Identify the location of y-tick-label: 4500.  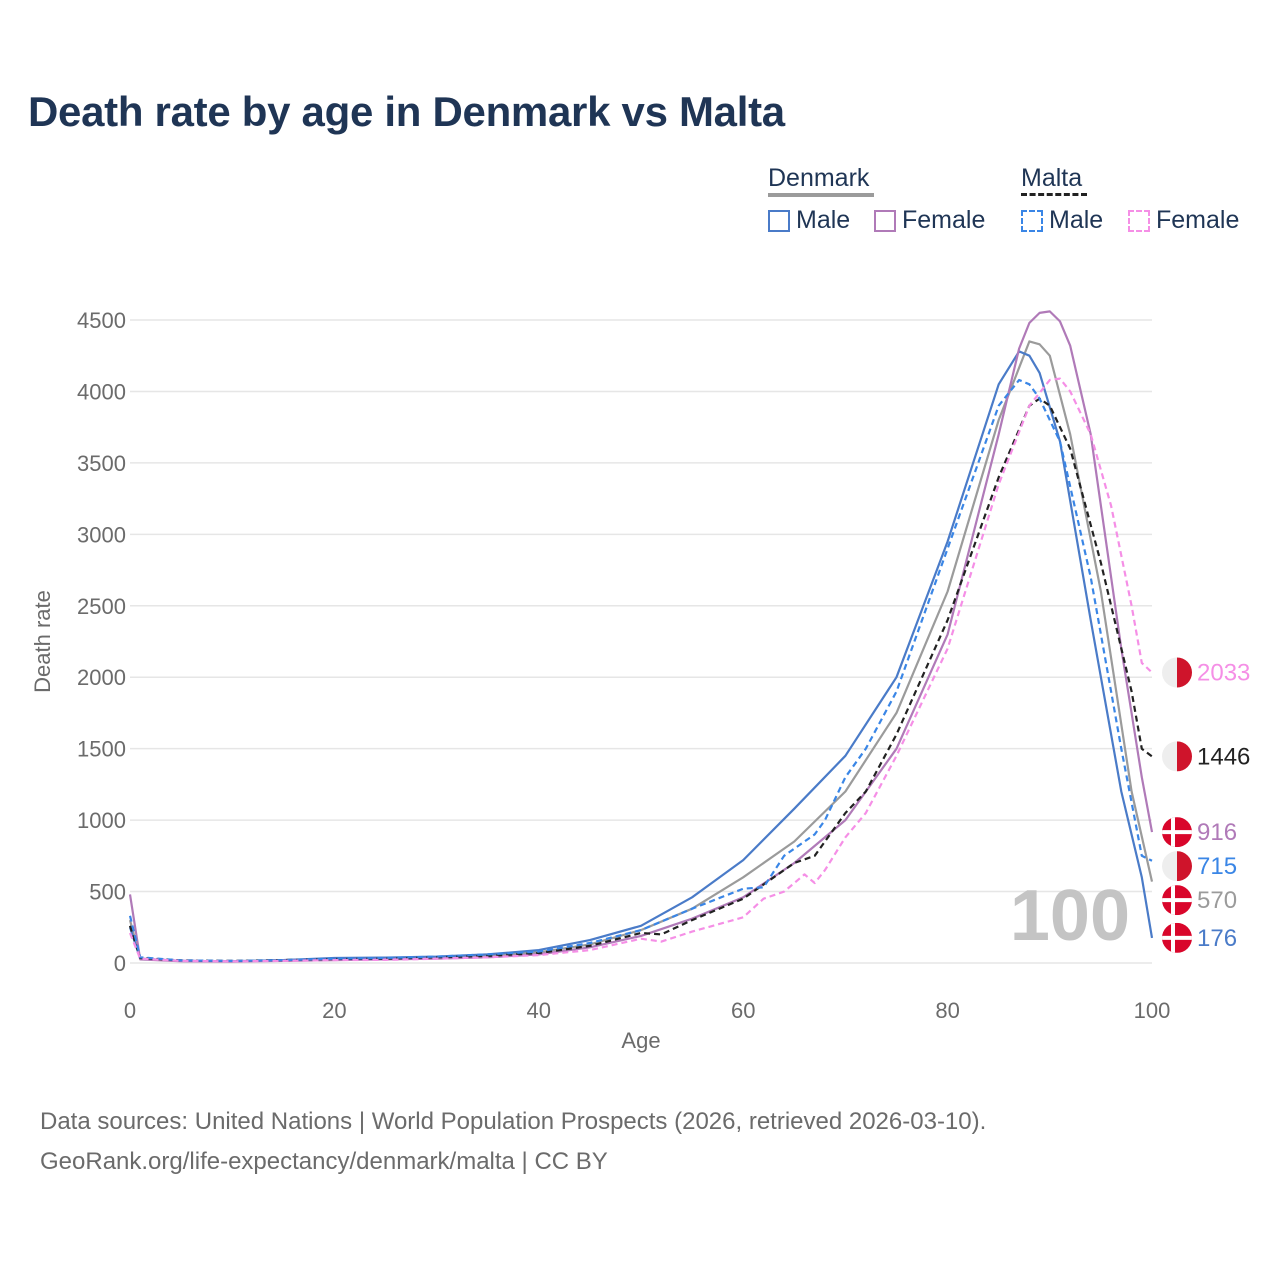
(101, 320).